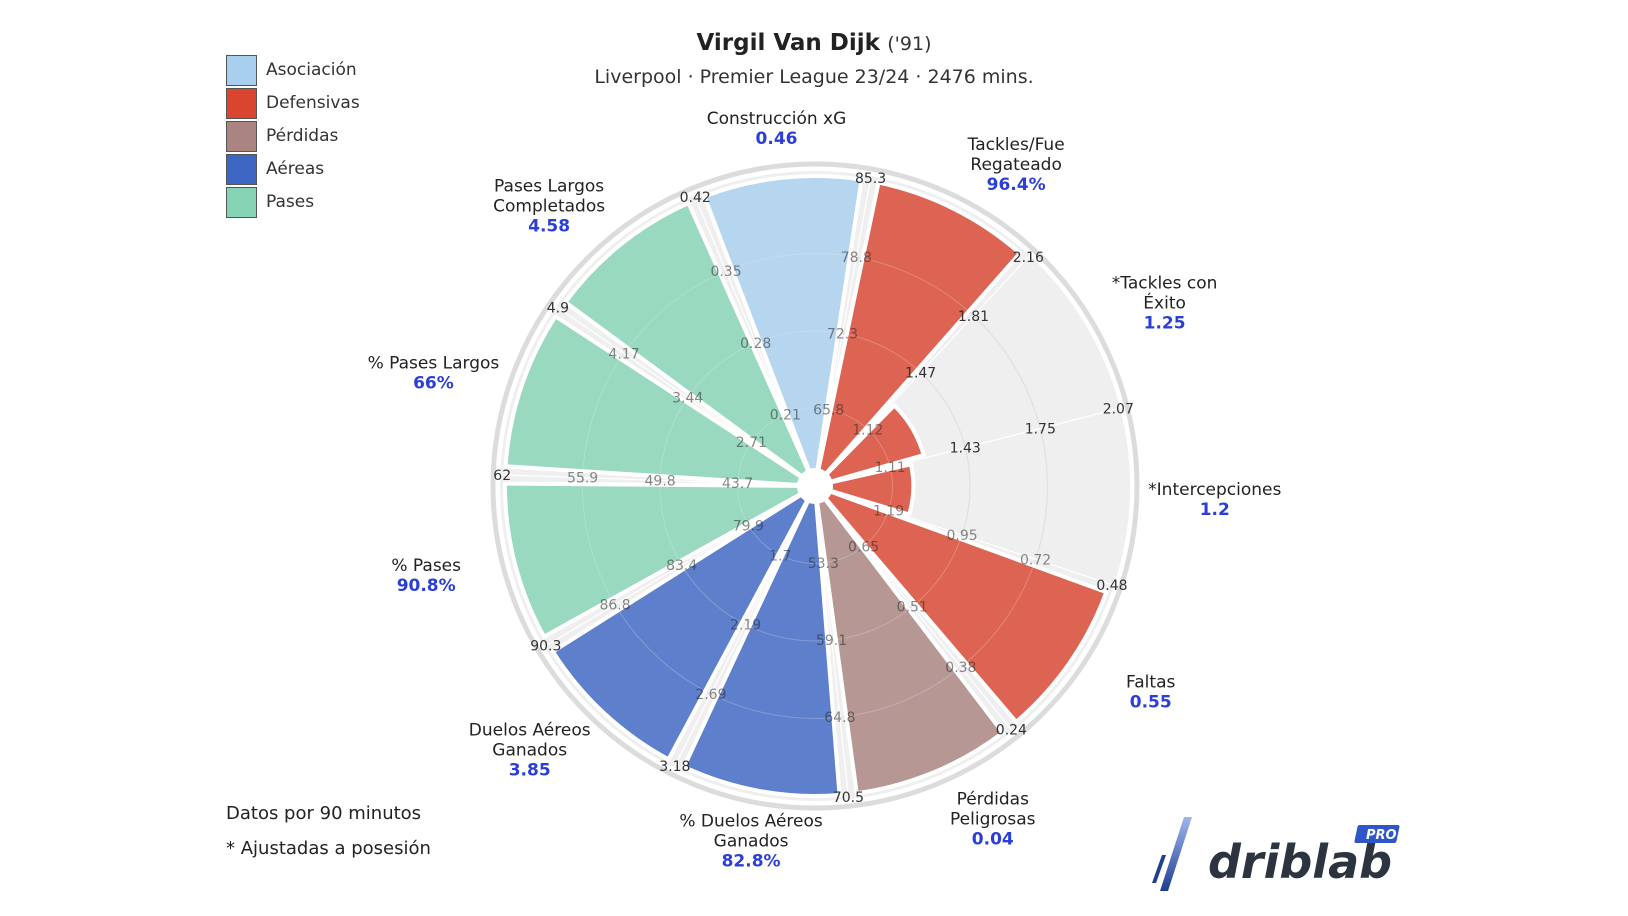 The height and width of the screenshot is (916, 1628). I want to click on player-birth-year: ('91), so click(909, 44).